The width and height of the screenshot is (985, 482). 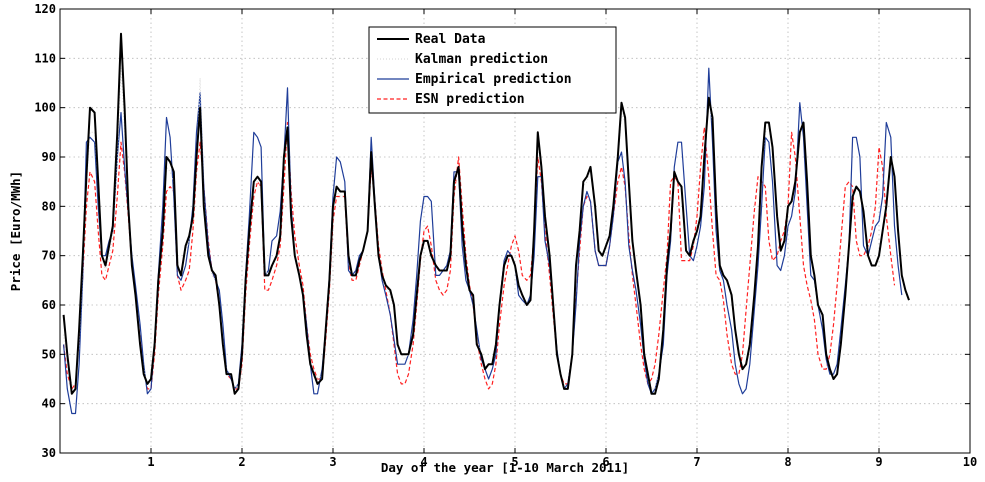 I want to click on y-tick-label: 120, so click(x=45, y=9).